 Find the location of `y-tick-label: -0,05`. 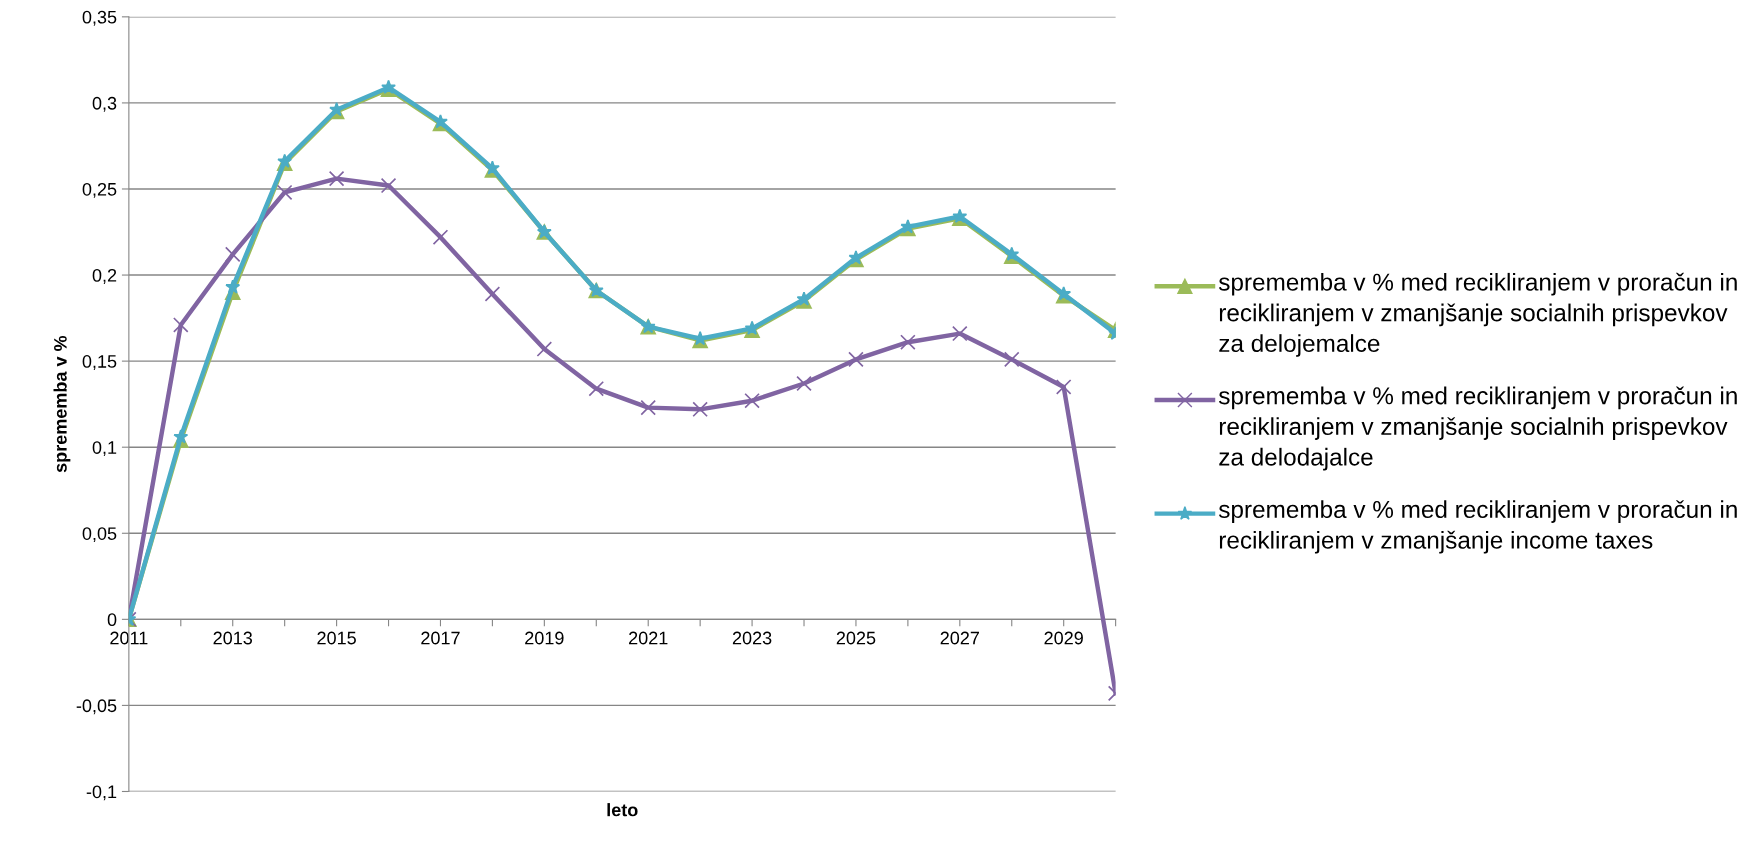

y-tick-label: -0,05 is located at coordinates (96, 707).